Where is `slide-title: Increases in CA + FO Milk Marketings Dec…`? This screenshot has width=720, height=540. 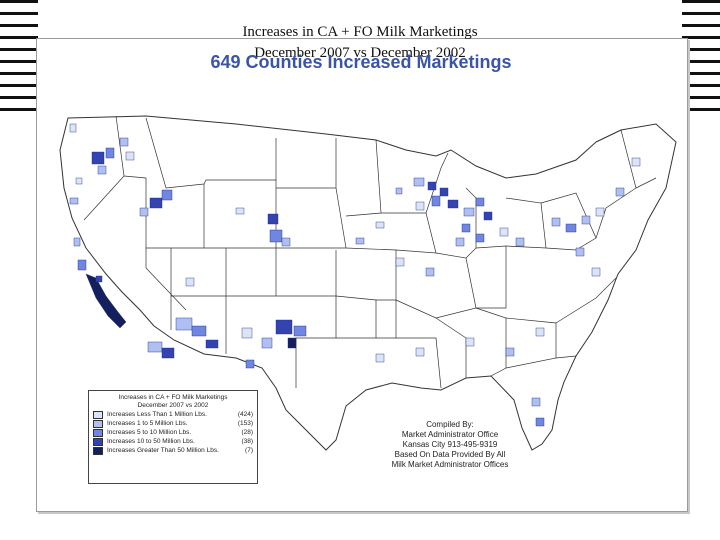 slide-title: Increases in CA + FO Milk Marketings Dec… is located at coordinates (360, 43).